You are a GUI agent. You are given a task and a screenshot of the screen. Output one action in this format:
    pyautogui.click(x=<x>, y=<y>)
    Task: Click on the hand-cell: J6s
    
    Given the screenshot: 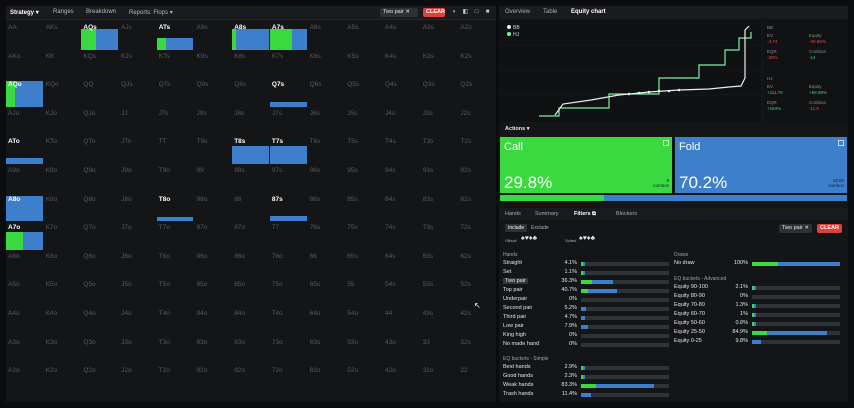 What is the action you would take?
    pyautogui.click(x=327, y=122)
    